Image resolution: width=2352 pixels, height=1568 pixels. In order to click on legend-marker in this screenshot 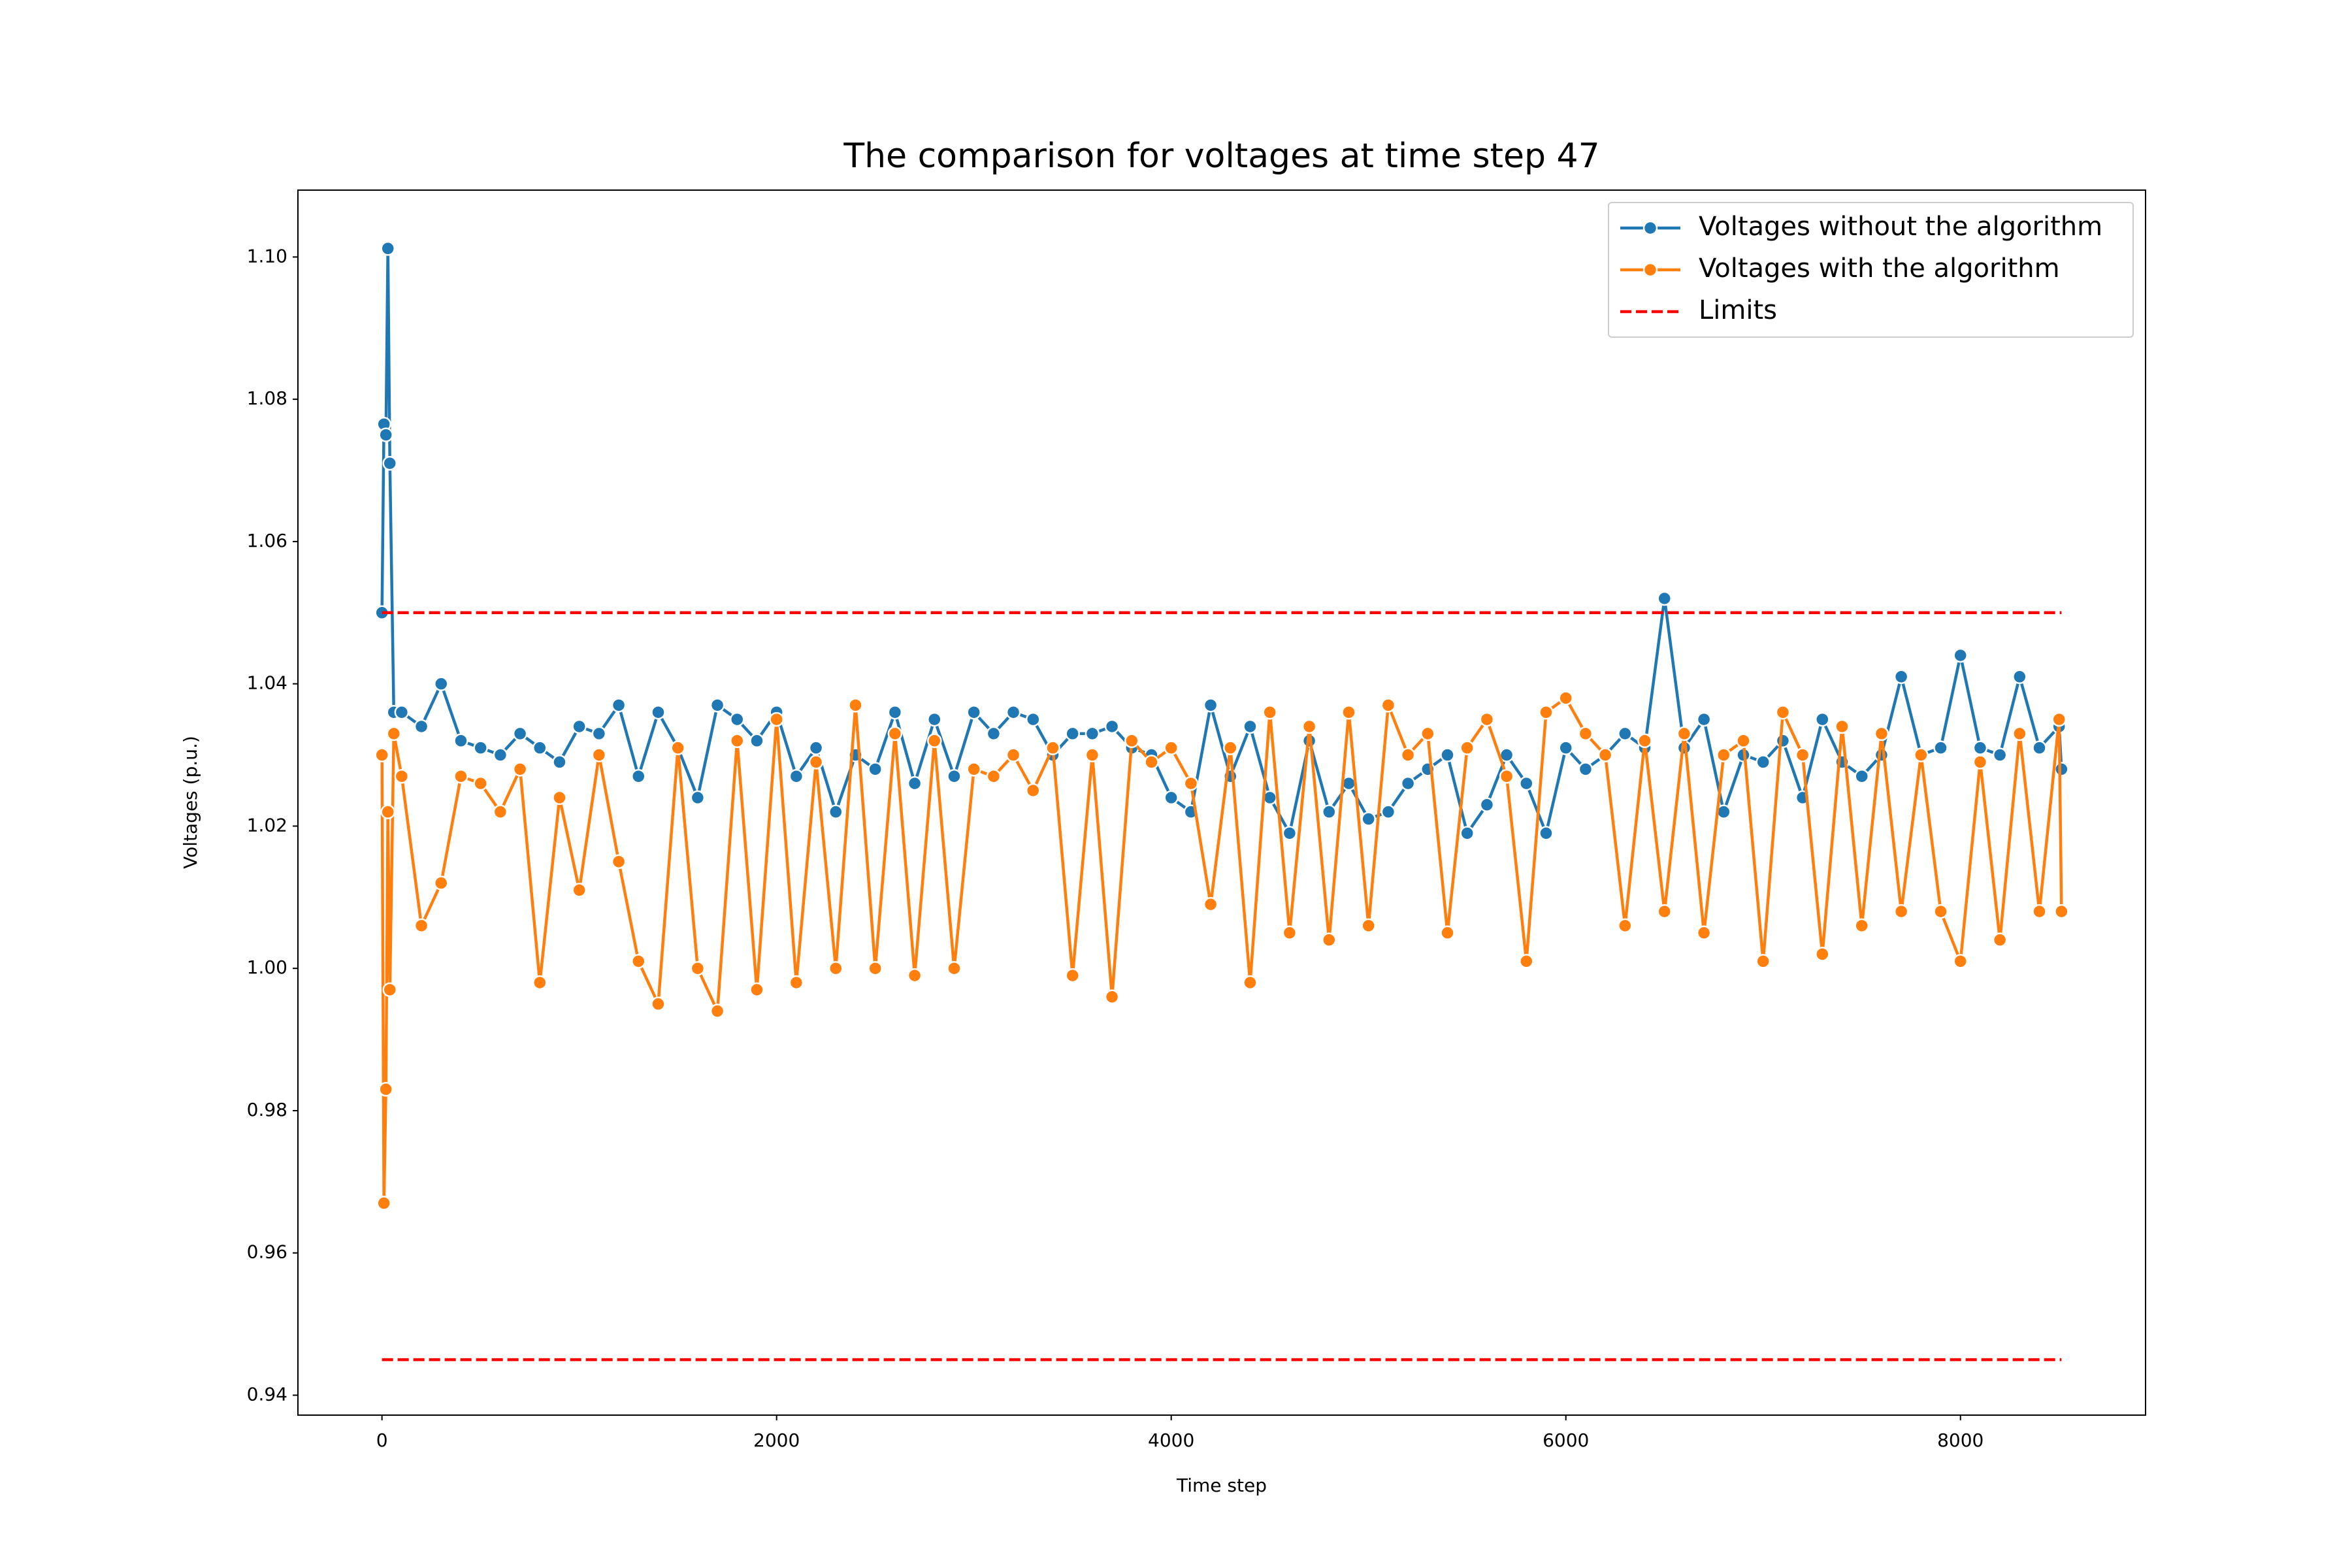, I will do `click(1650, 270)`.